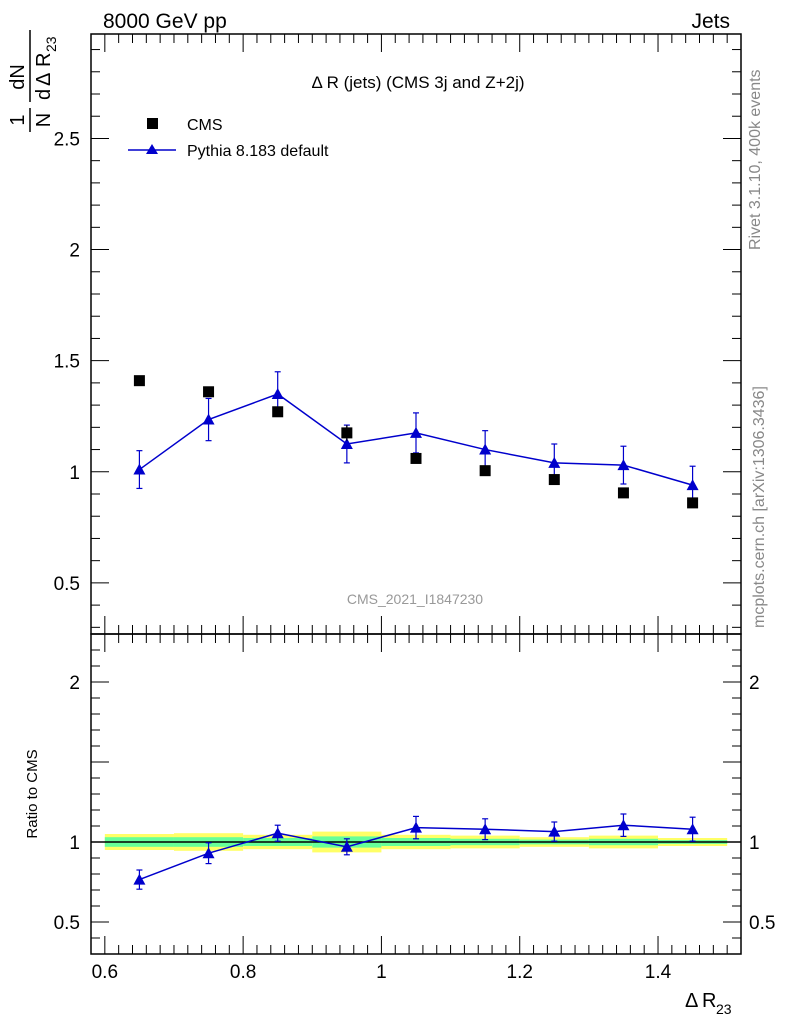 The height and width of the screenshot is (1024, 786). I want to click on ratio-x-tick-label: 1.4, so click(658, 972).